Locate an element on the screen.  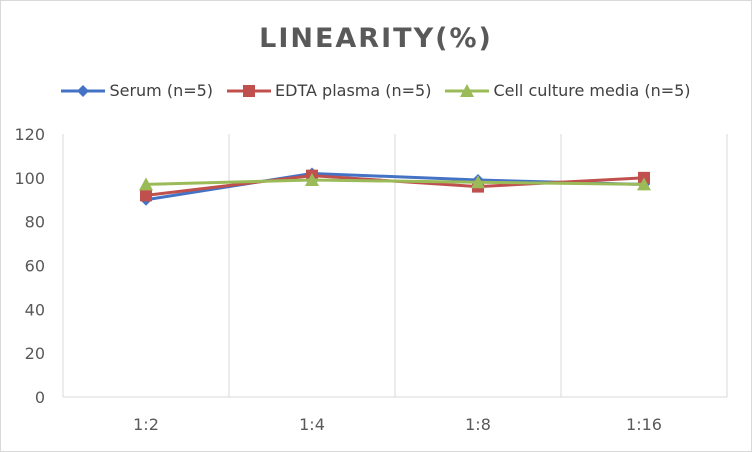
y-tick-label: 80 is located at coordinates (35, 222).